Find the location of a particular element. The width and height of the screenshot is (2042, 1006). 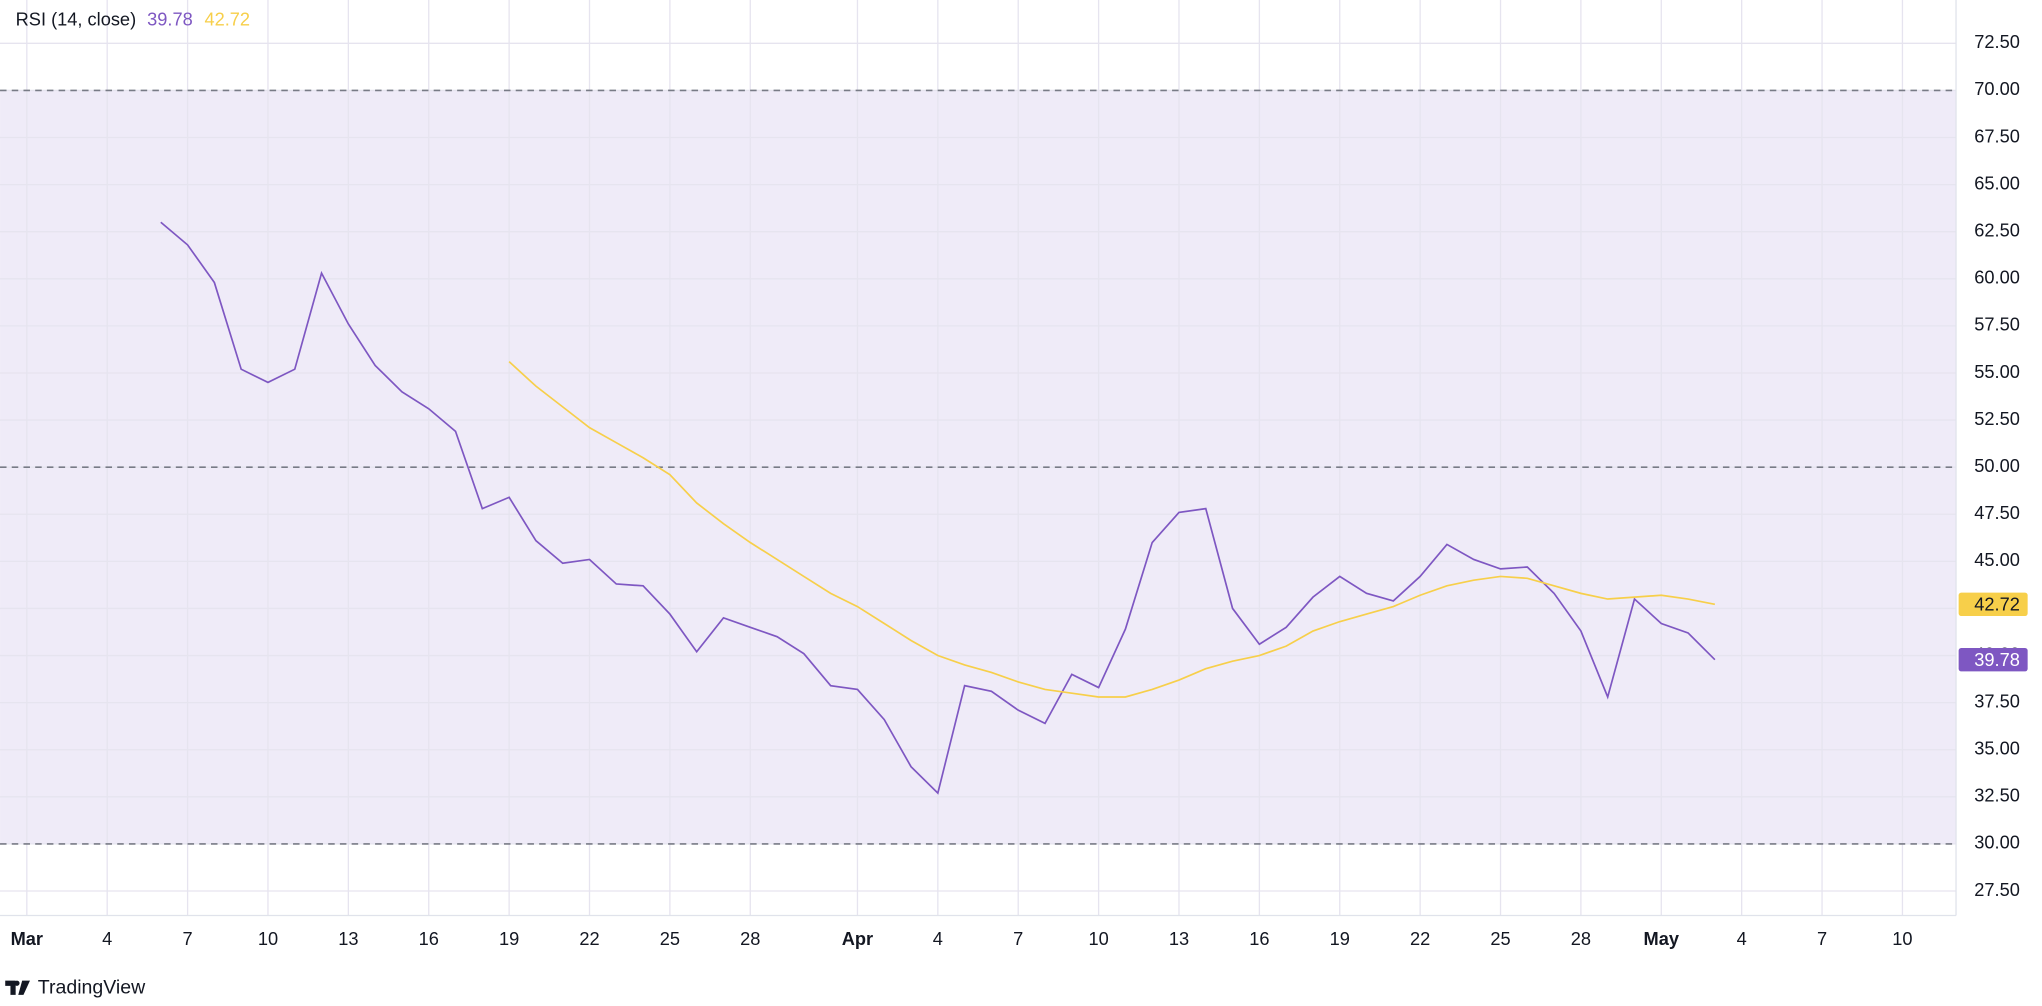

y-tick-label: 67.50 is located at coordinates (1997, 135).